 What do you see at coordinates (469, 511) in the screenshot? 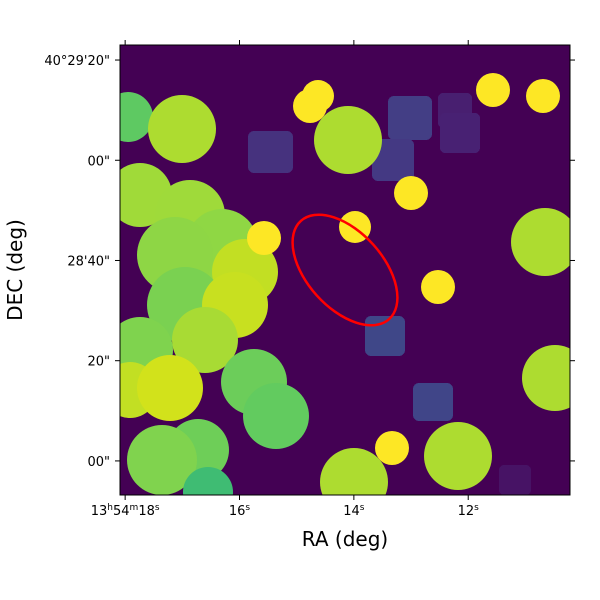
I see `x-tick-label: 12s` at bounding box center [469, 511].